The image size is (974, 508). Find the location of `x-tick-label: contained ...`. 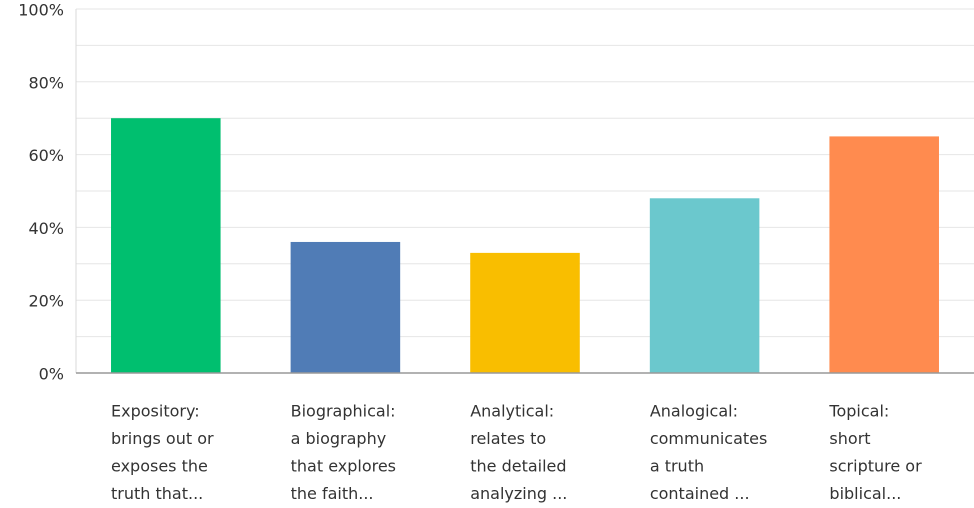

x-tick-label: contained ... is located at coordinates (700, 493).